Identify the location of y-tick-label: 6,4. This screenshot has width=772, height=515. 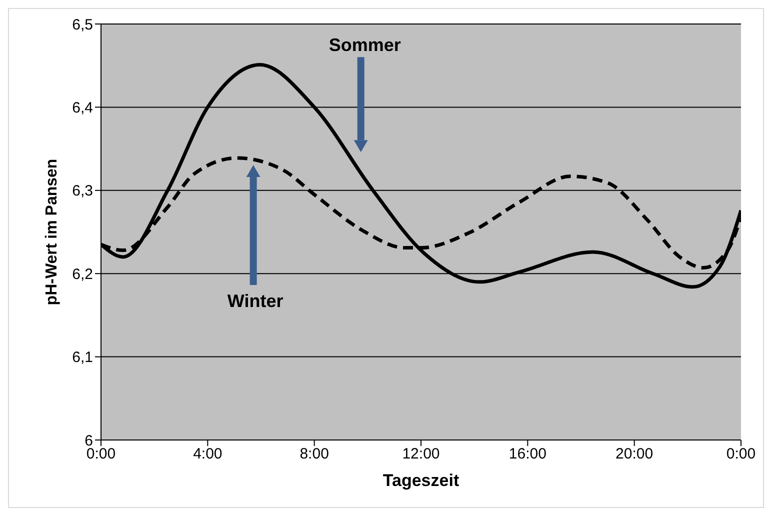
(82, 108).